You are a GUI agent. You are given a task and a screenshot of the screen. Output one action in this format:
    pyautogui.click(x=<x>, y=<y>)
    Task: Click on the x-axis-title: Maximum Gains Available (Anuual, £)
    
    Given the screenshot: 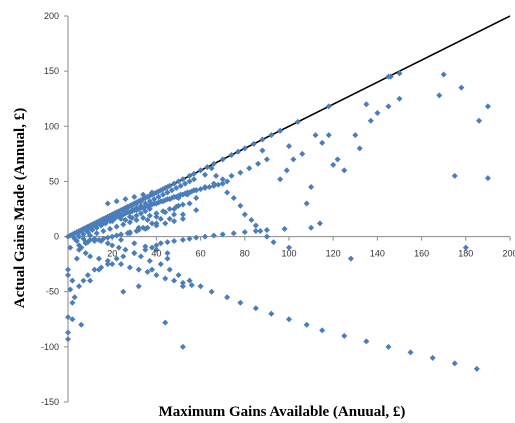 What is the action you would take?
    pyautogui.click(x=282, y=412)
    